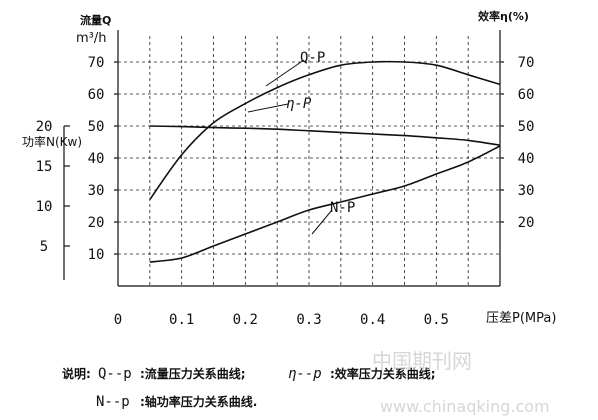 The image size is (598, 420). I want to click on legend-text-q-p: :流量压力关系曲线;, so click(193, 373).